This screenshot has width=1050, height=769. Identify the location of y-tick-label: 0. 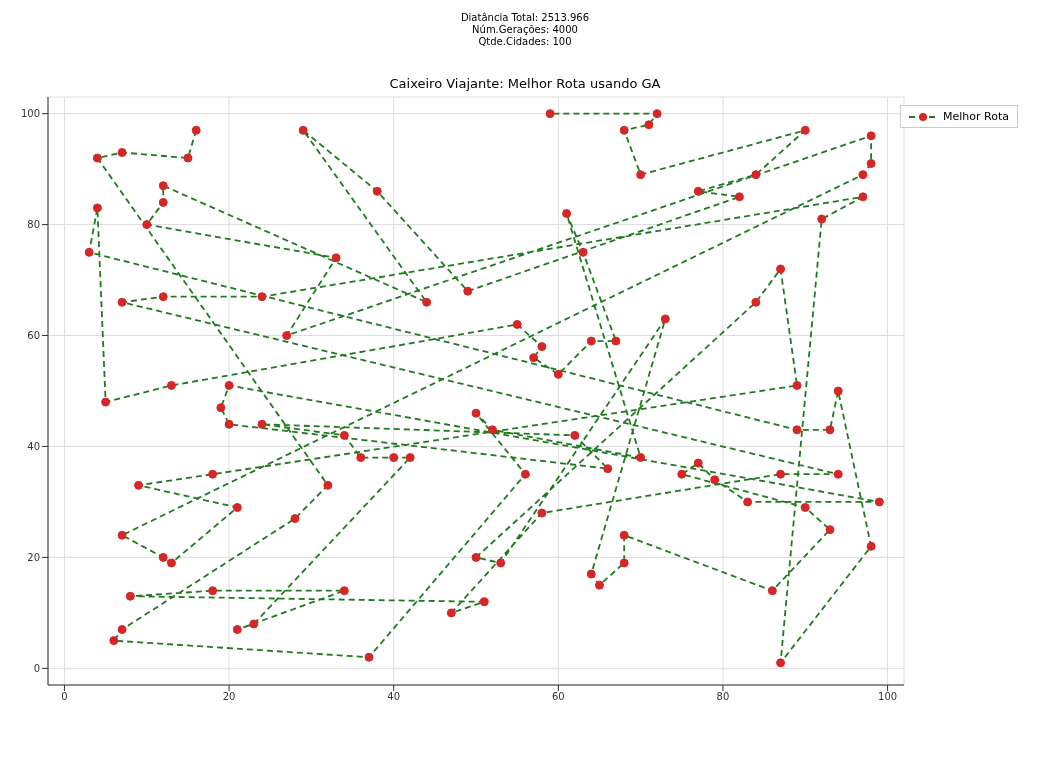
(36, 668).